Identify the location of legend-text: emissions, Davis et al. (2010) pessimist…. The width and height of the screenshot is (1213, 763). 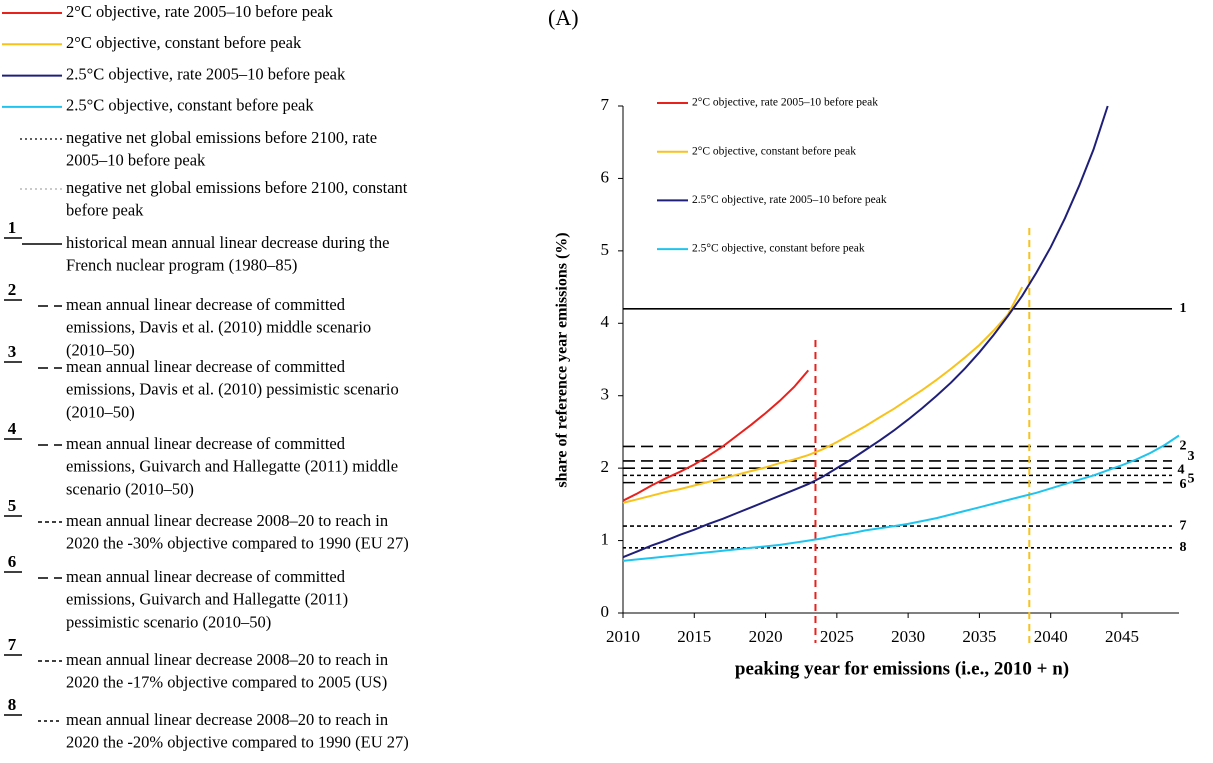
(232, 389).